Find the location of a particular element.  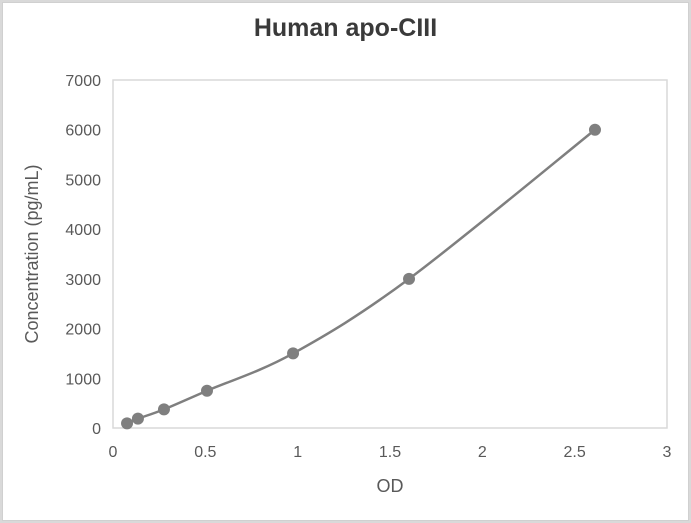

x-tick-label: 3 is located at coordinates (667, 452).